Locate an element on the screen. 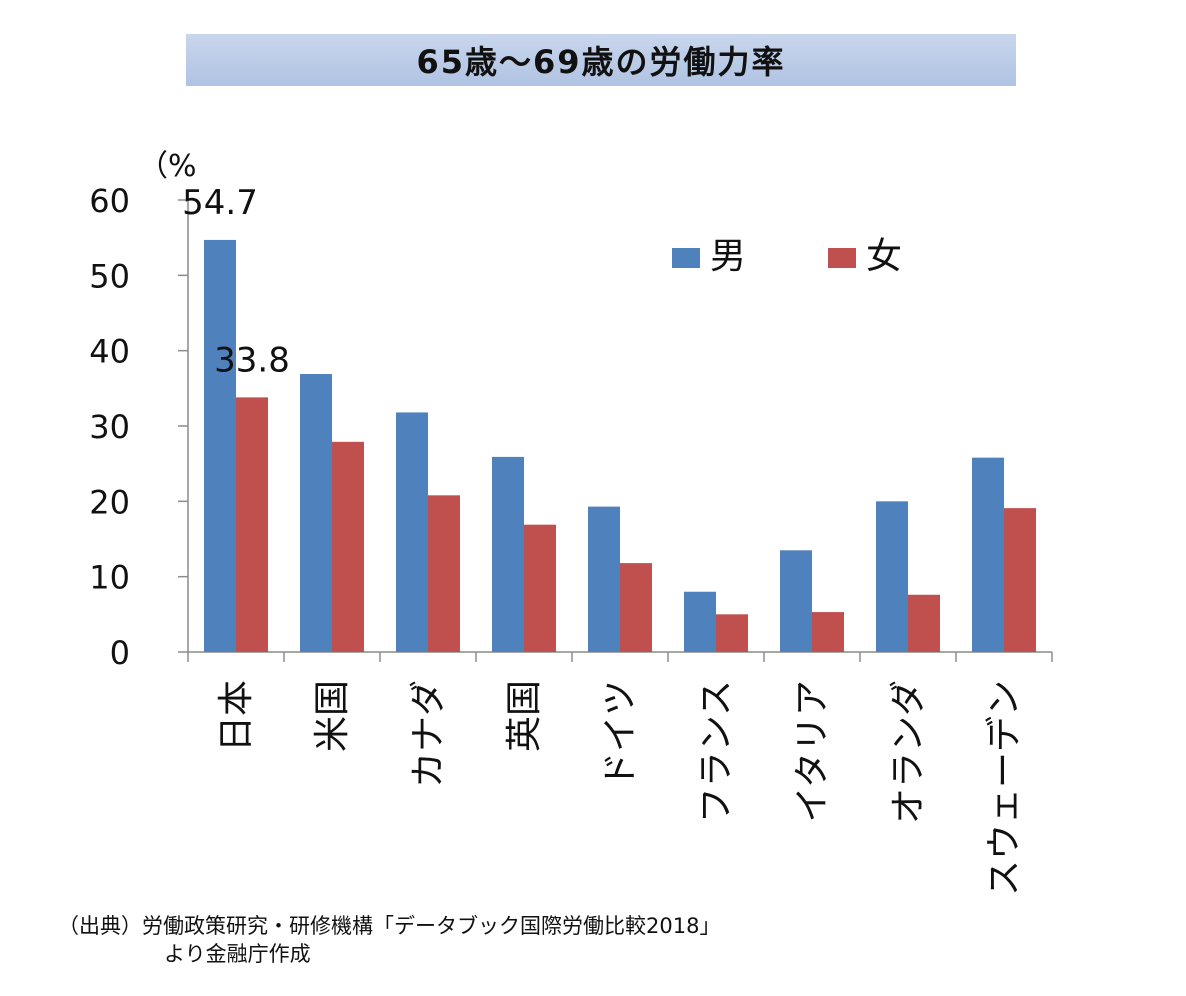 Image resolution: width=1186 pixels, height=996 pixels. y-tick-label: 20 is located at coordinates (109, 502).